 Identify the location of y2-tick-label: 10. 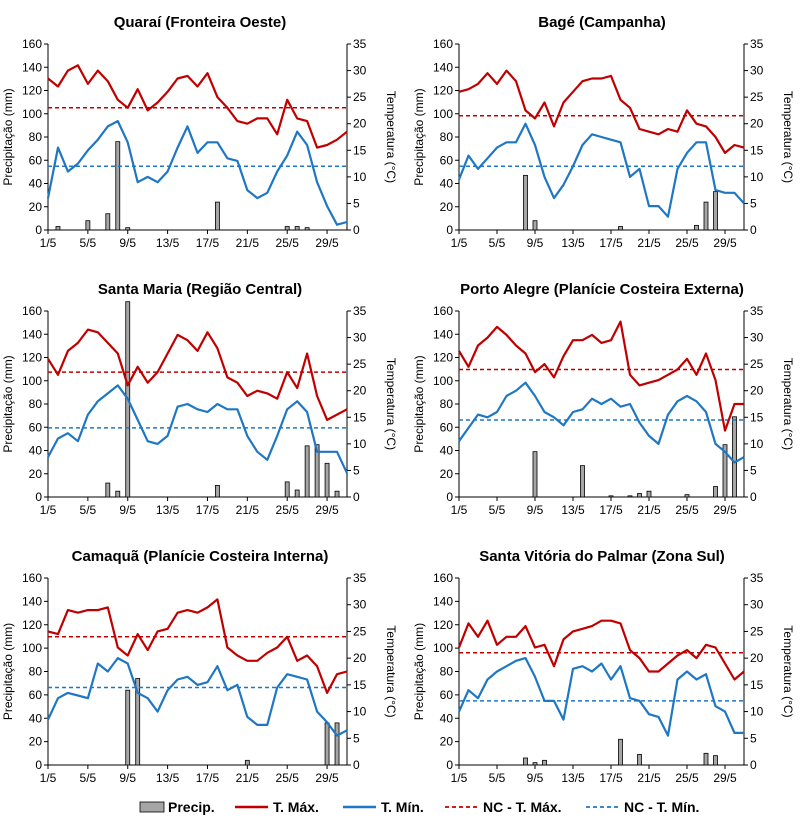
(757, 444).